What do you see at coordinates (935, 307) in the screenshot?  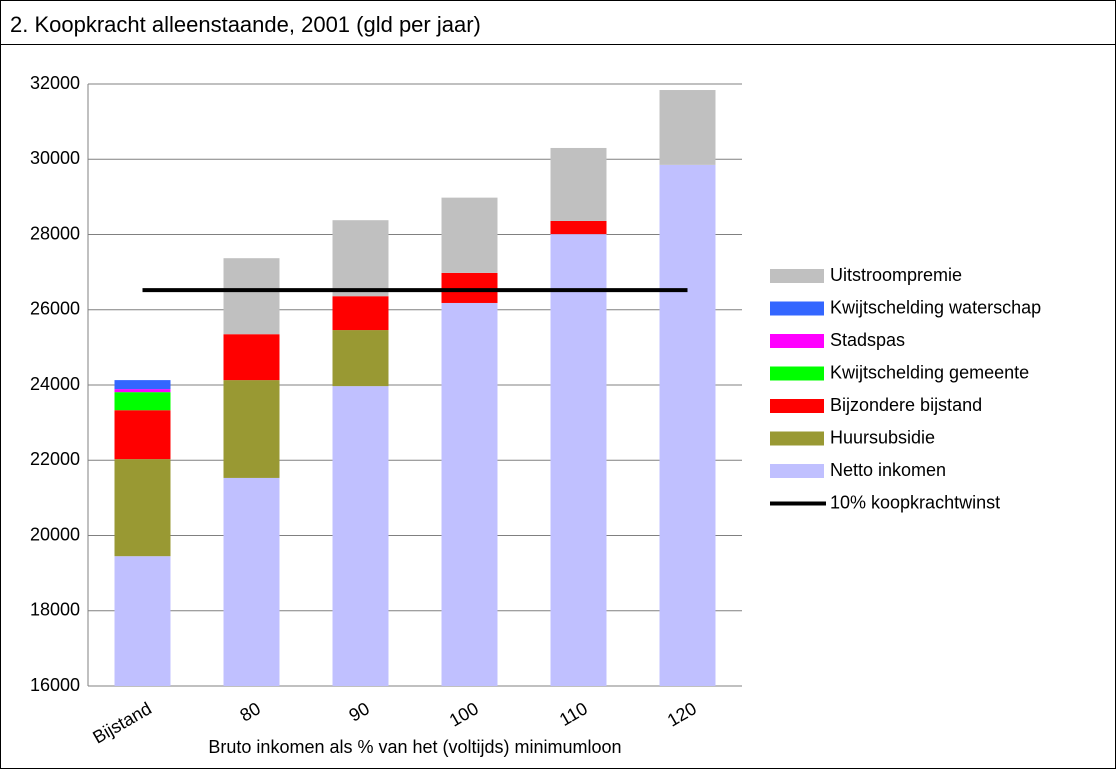 I see `legend-label: Kwijtschelding waterschap` at bounding box center [935, 307].